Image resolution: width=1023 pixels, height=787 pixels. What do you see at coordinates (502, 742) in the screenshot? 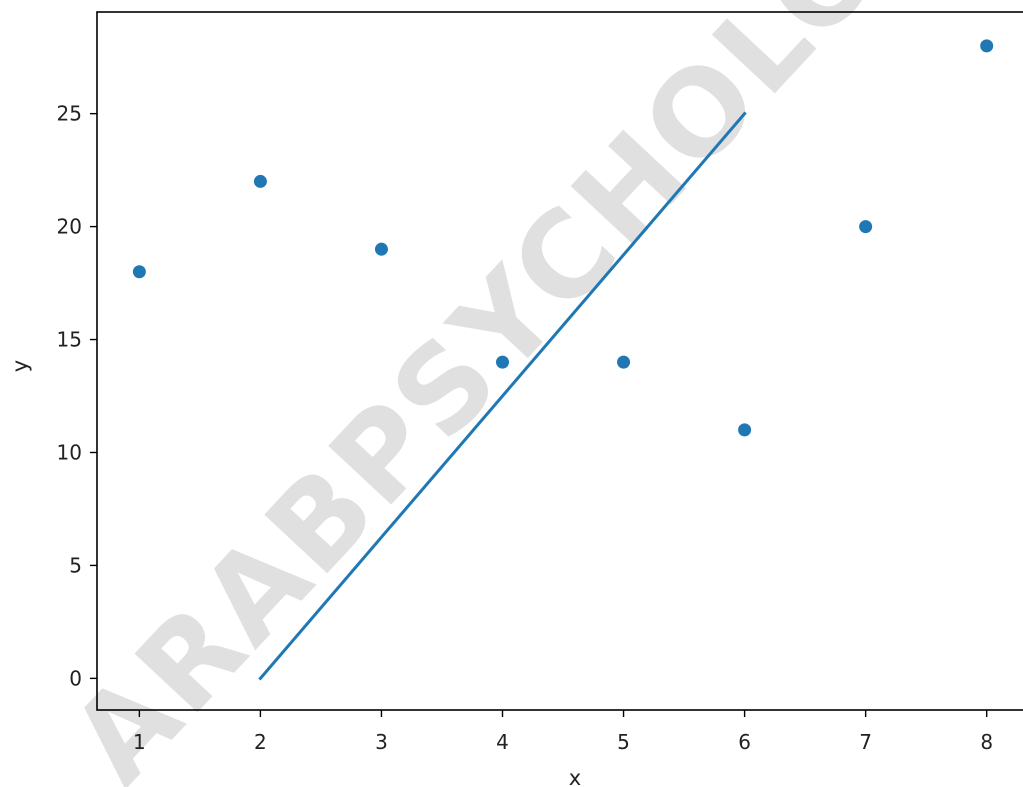
I see `x-tick-label: 4` at bounding box center [502, 742].